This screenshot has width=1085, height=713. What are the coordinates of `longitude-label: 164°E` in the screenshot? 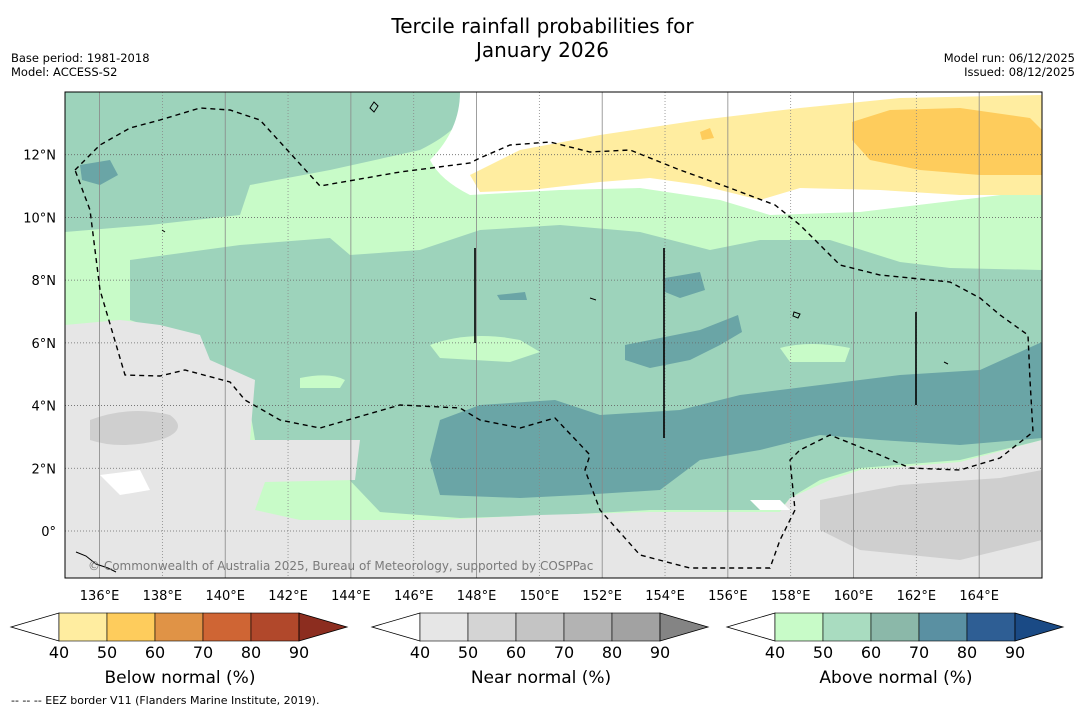 It's located at (979, 596).